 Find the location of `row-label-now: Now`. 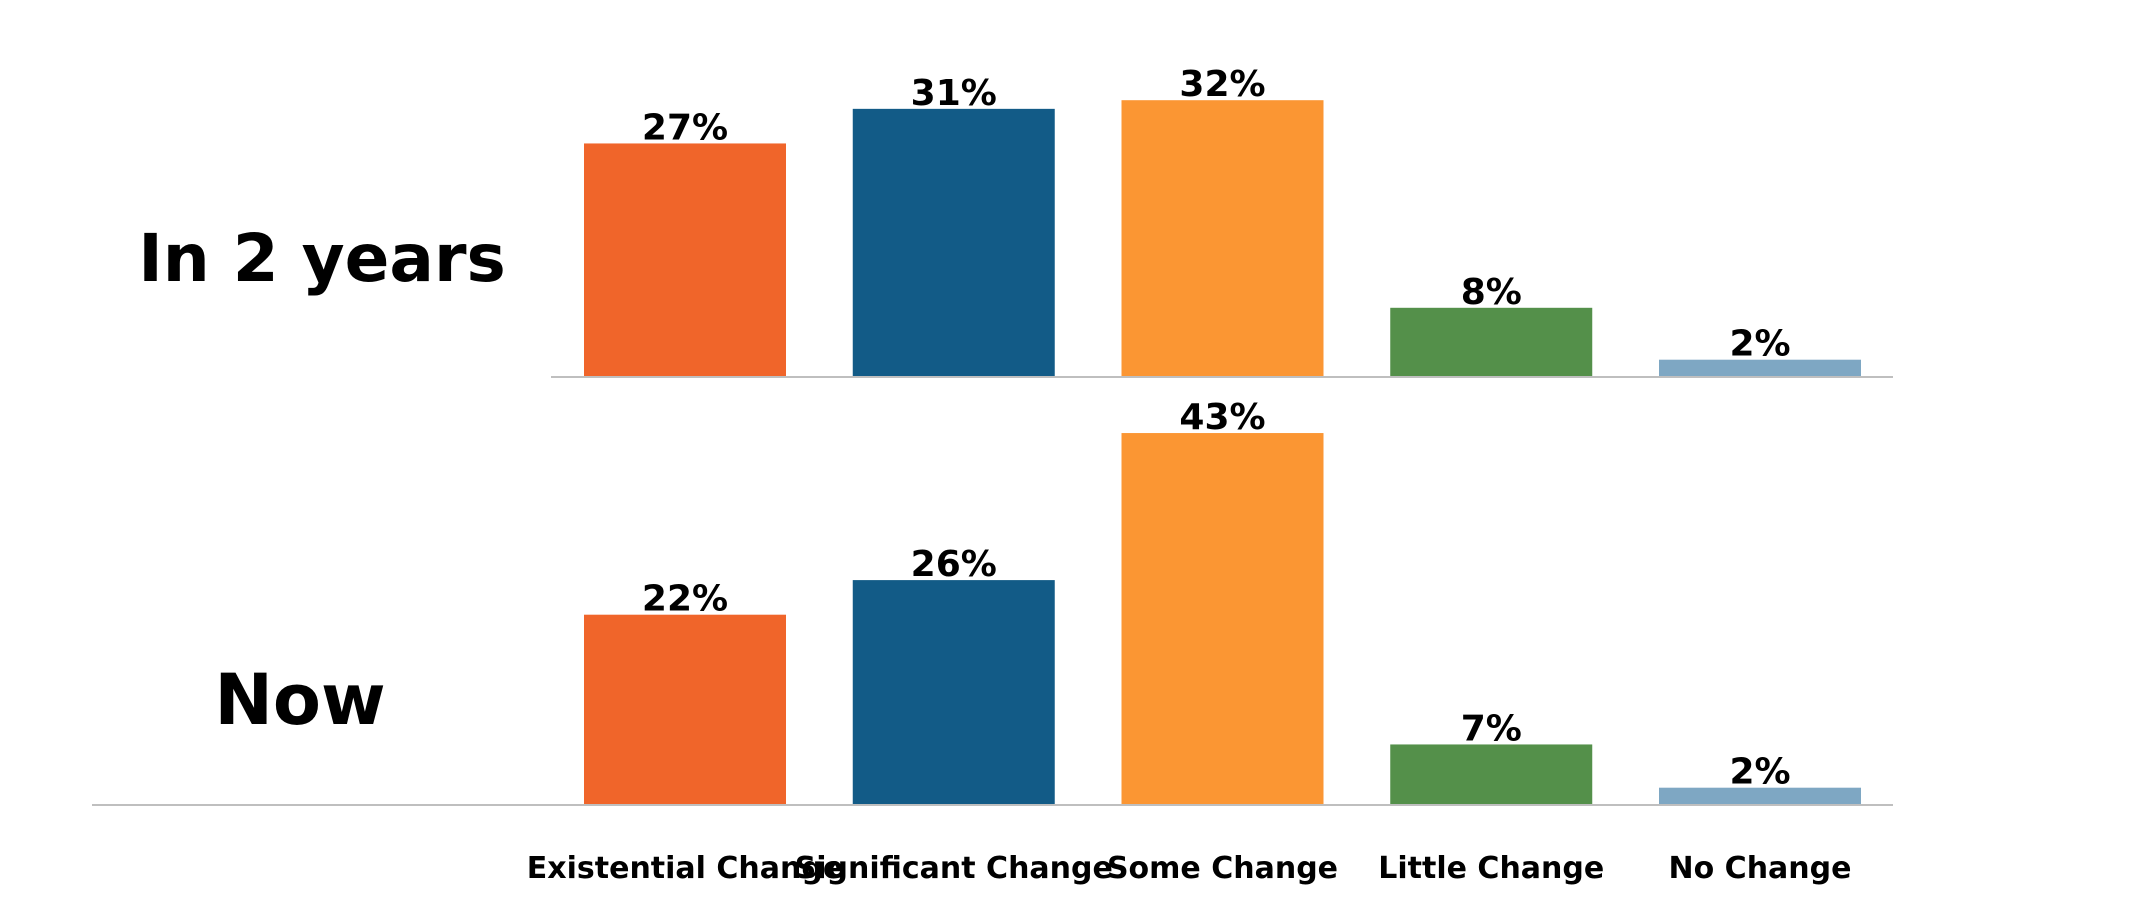

row-label-now: Now is located at coordinates (299, 700).